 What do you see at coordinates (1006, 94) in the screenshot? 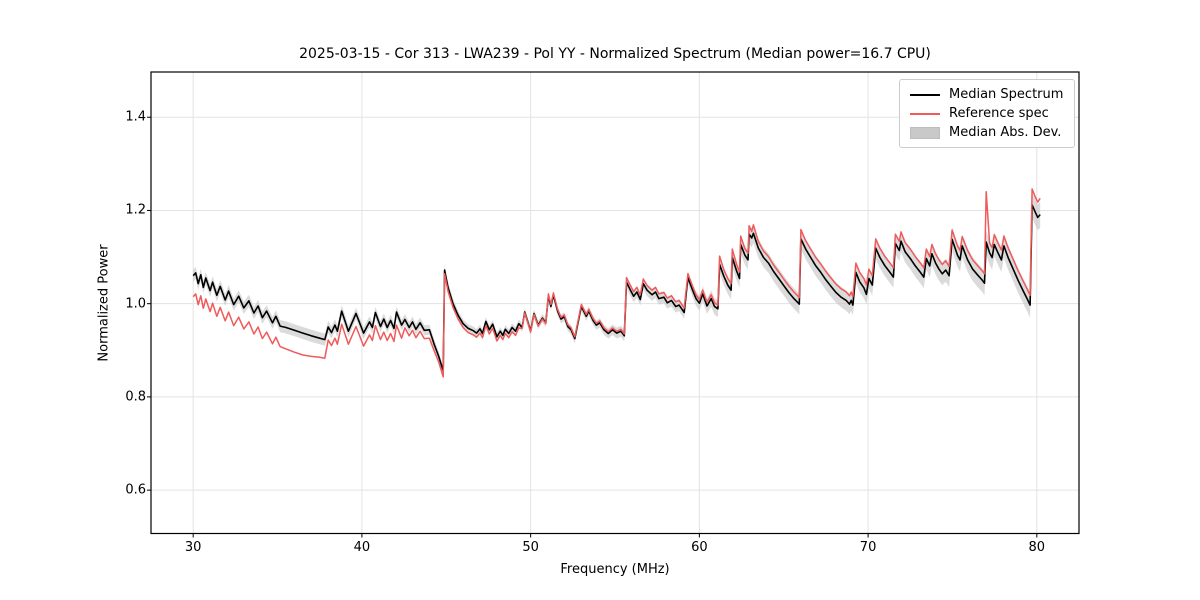
I see `legend-label: Median Spectrum` at bounding box center [1006, 94].